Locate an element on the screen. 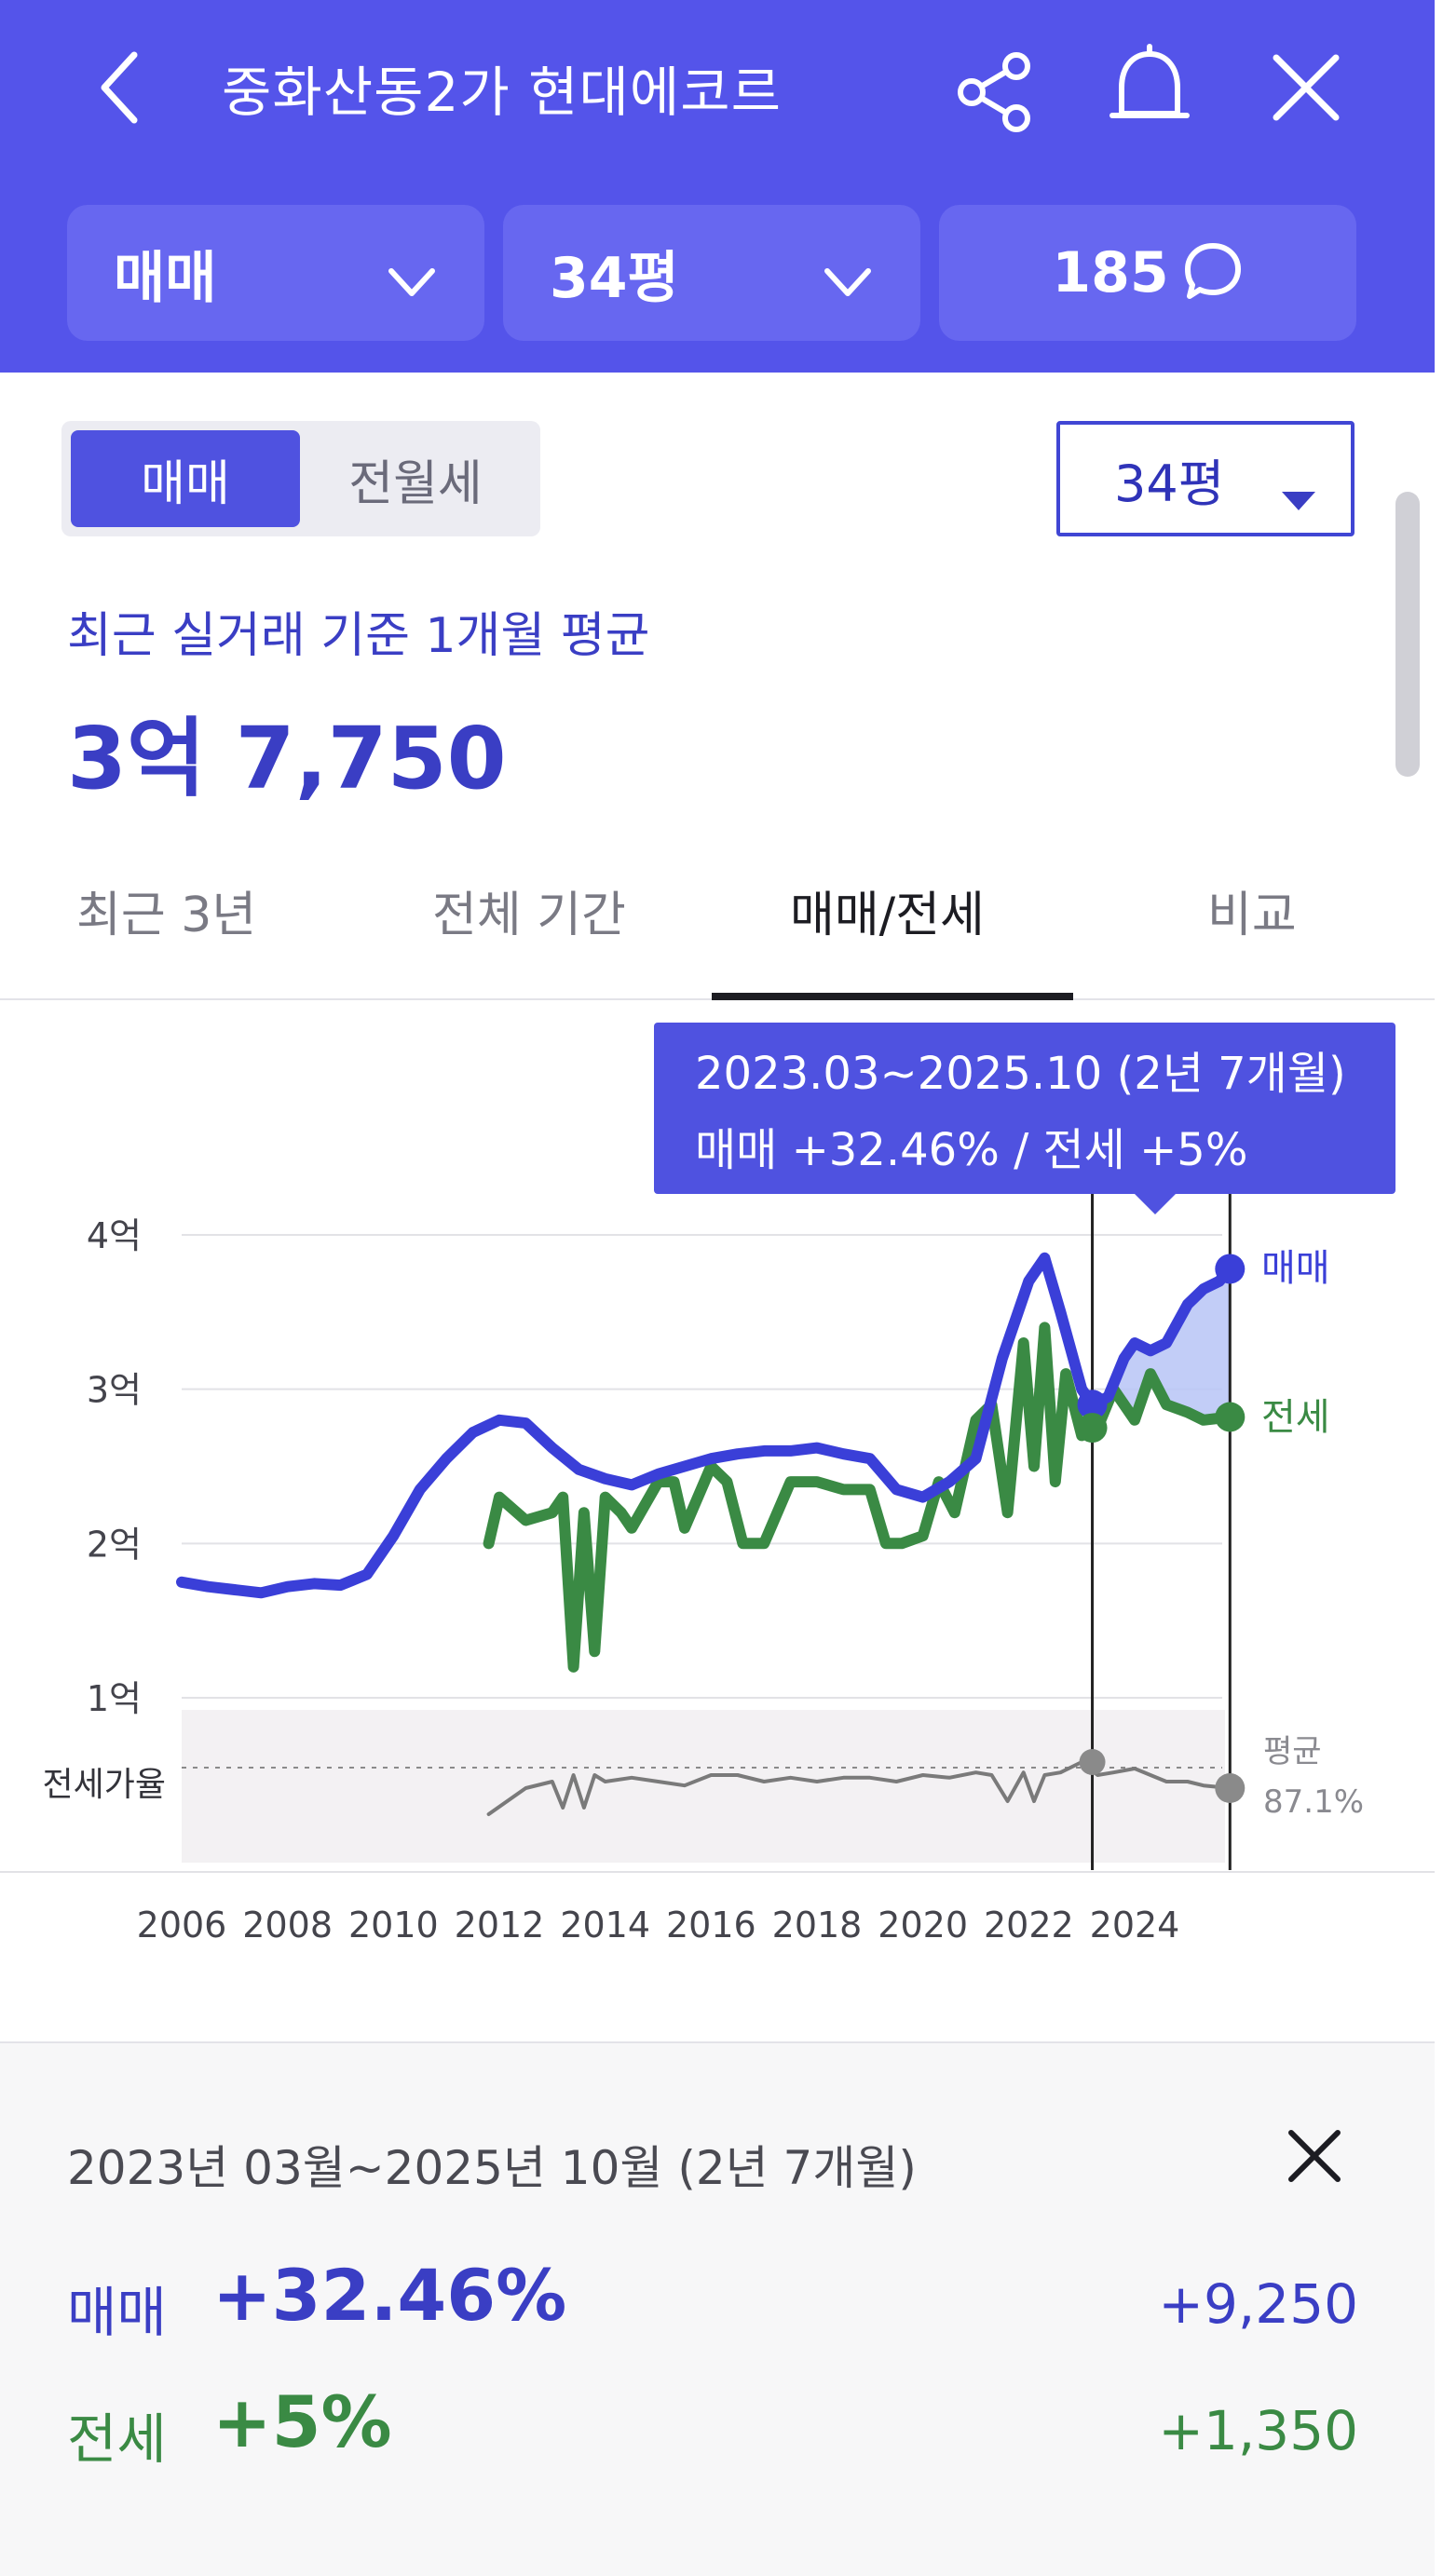 The width and height of the screenshot is (1443, 2576). period-range: 2023년 03월~2025년 10월 (2년 7개월) is located at coordinates (492, 2168).